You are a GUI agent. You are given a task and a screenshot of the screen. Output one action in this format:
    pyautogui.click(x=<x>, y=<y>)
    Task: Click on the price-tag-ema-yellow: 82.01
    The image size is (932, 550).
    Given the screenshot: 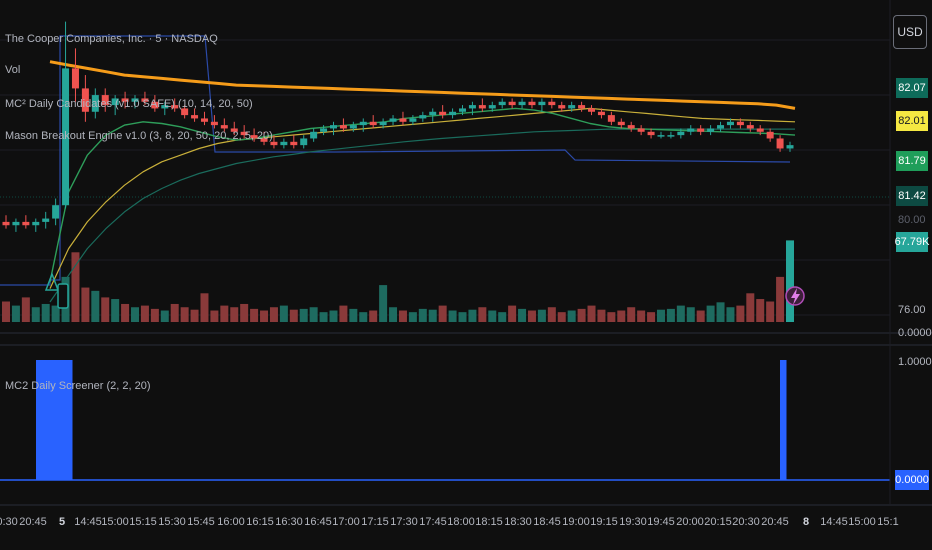 What is the action you would take?
    pyautogui.click(x=912, y=121)
    